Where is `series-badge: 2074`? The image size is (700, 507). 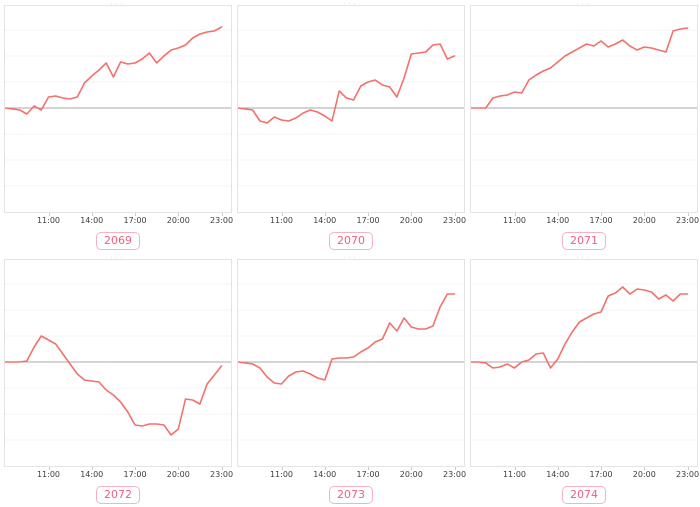 series-badge: 2074 is located at coordinates (584, 495).